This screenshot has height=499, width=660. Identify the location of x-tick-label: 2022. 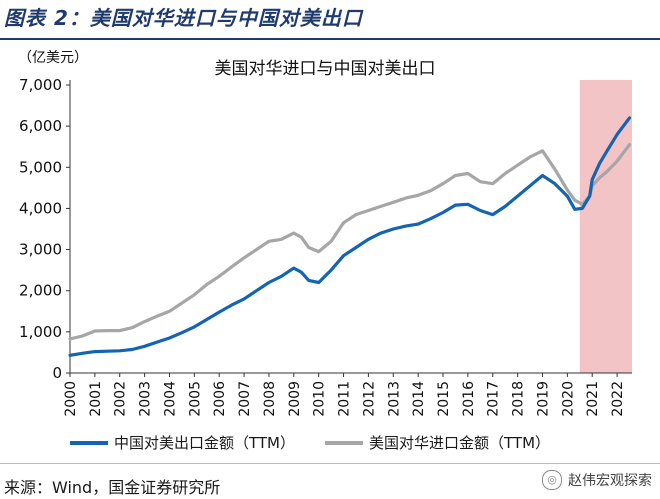
(618, 399).